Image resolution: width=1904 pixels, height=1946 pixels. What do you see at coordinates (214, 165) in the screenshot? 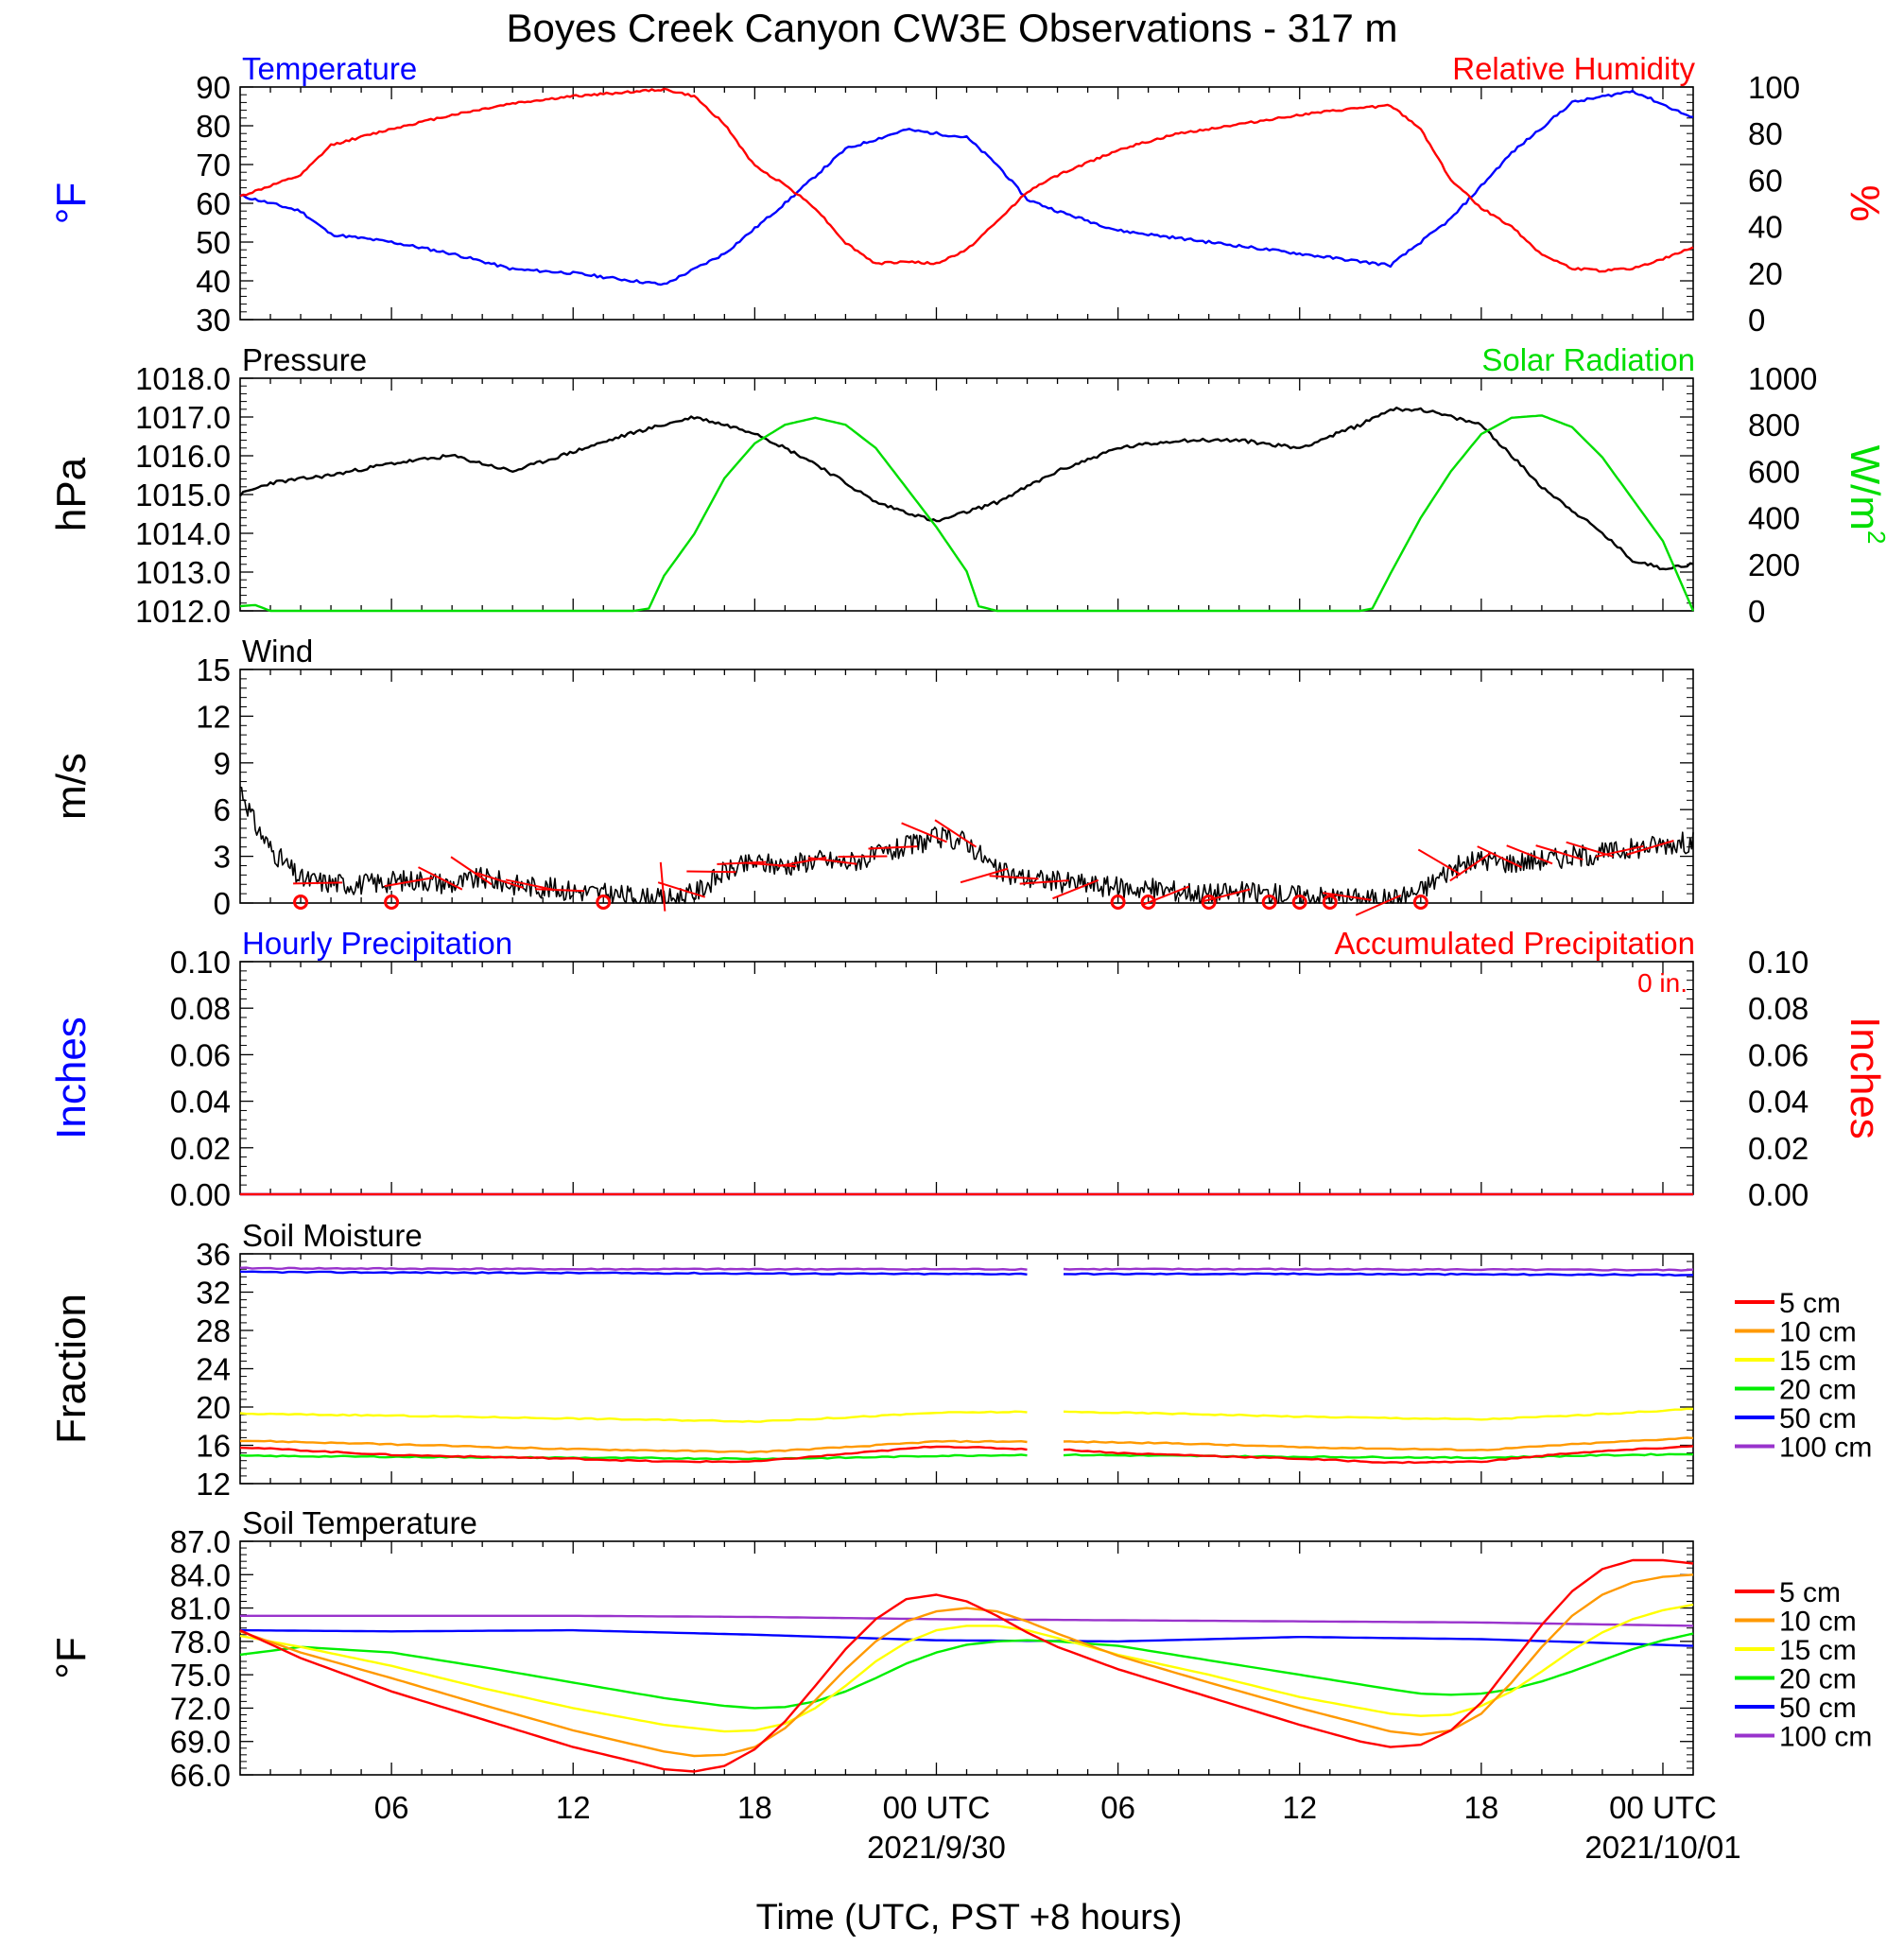
I see `y-tick-label-left: 70` at bounding box center [214, 165].